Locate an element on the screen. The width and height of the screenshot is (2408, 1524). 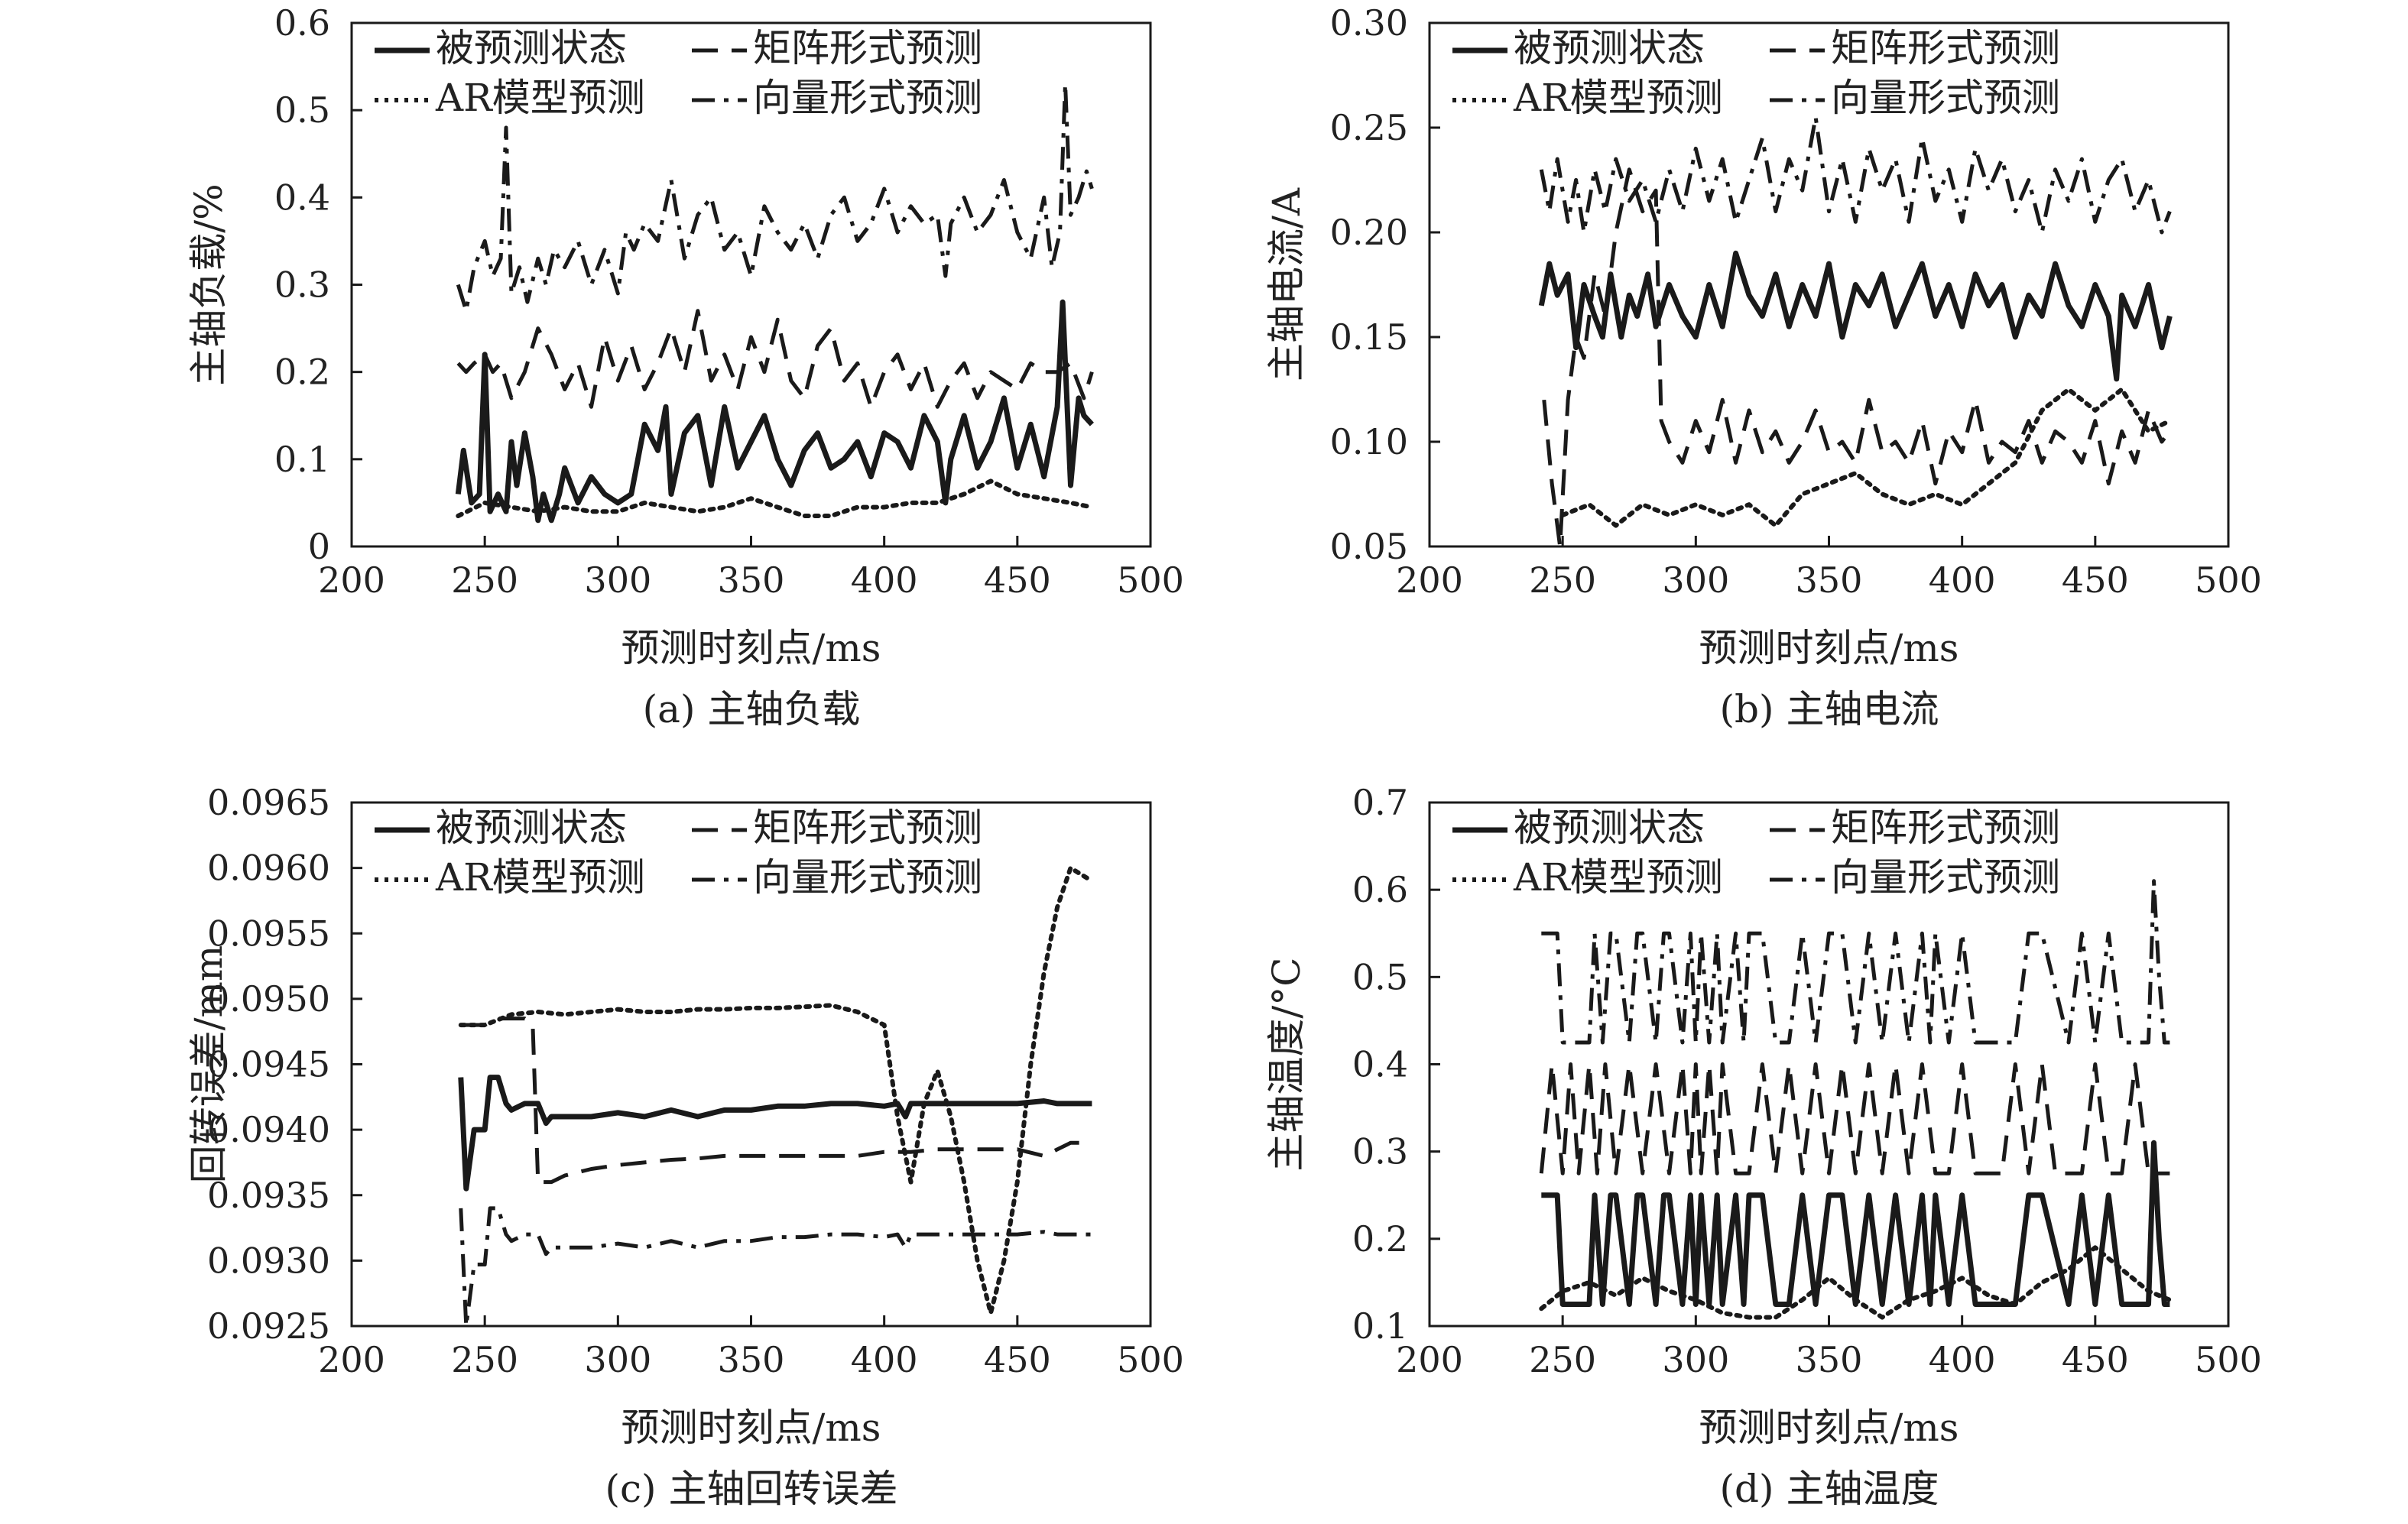
panel-caption: (d) 主轴温度 is located at coordinates (1830, 1489).